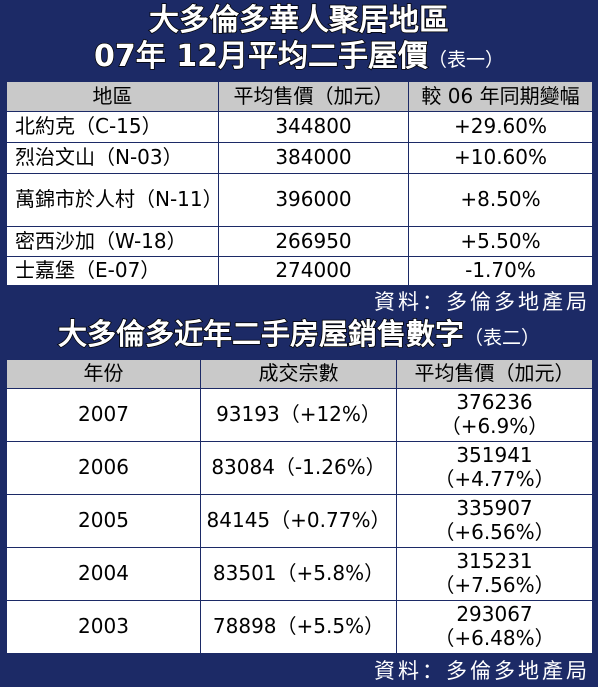 This screenshot has height=687, width=598. I want to click on price-cell: 384000, so click(313, 158).